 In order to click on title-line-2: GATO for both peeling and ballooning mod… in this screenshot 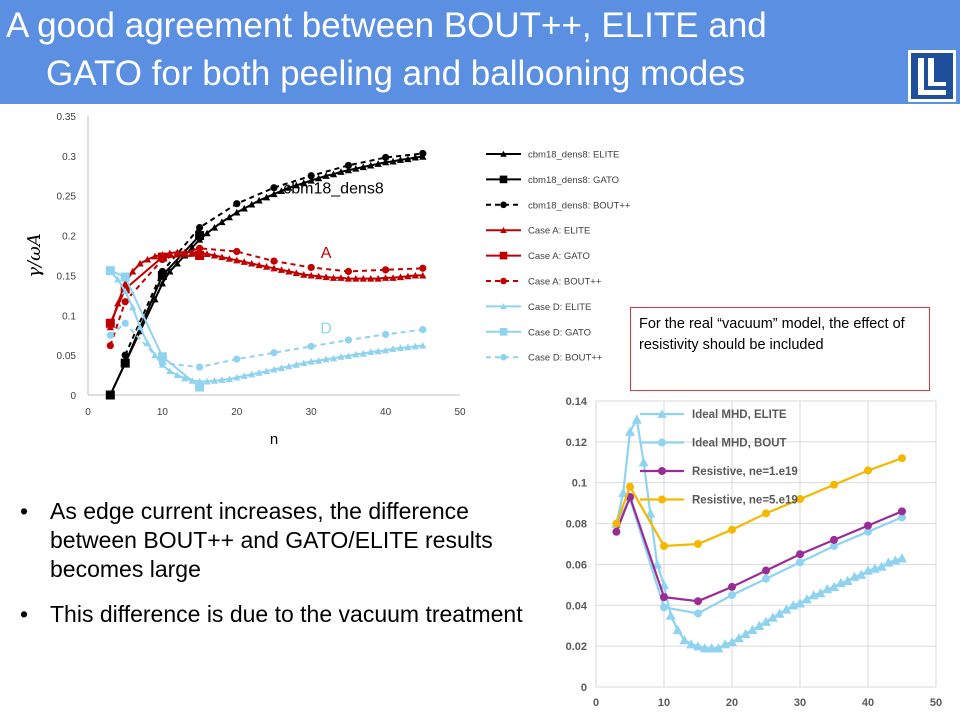, I will do `click(396, 73)`.